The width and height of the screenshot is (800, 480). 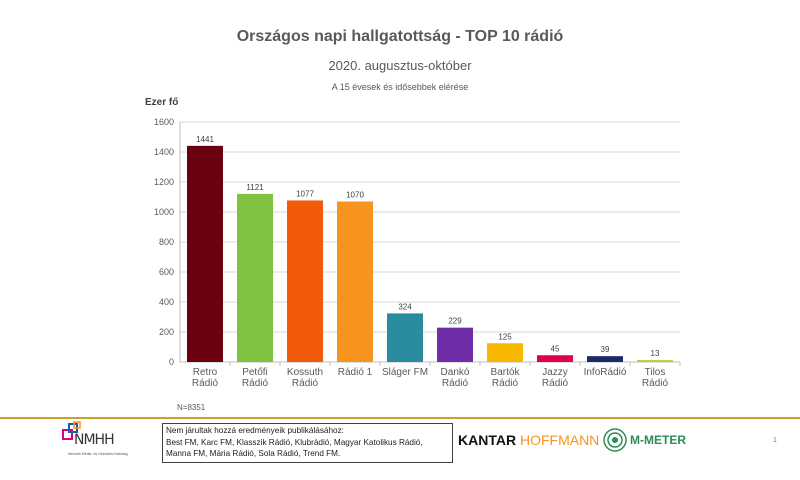 What do you see at coordinates (405, 306) in the screenshot?
I see `data-label: 324` at bounding box center [405, 306].